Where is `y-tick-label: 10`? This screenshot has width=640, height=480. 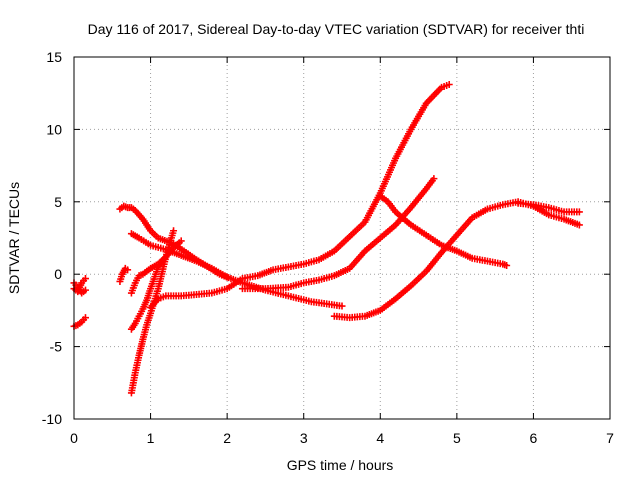 y-tick-label: 10 is located at coordinates (54, 129).